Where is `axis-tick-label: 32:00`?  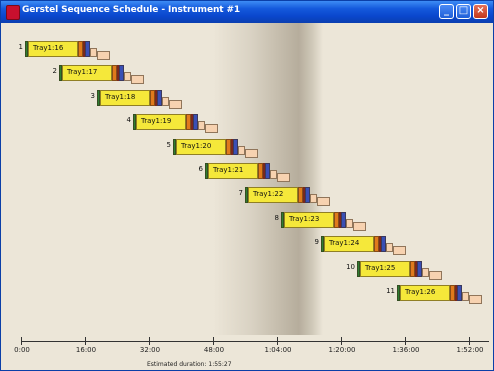
axis-tick-label: 32:00 is located at coordinates (150, 350).